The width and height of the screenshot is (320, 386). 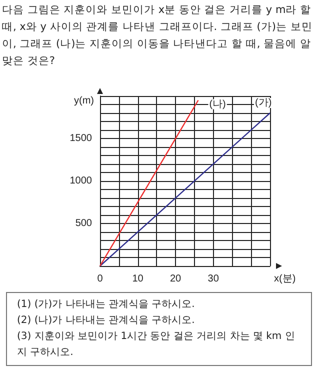 I want to click on text: (3) 지훈이와 보민이가 1시간 동안 걸은 거리의 차는 몇 km 인지 구하시오., so click(x=156, y=345).